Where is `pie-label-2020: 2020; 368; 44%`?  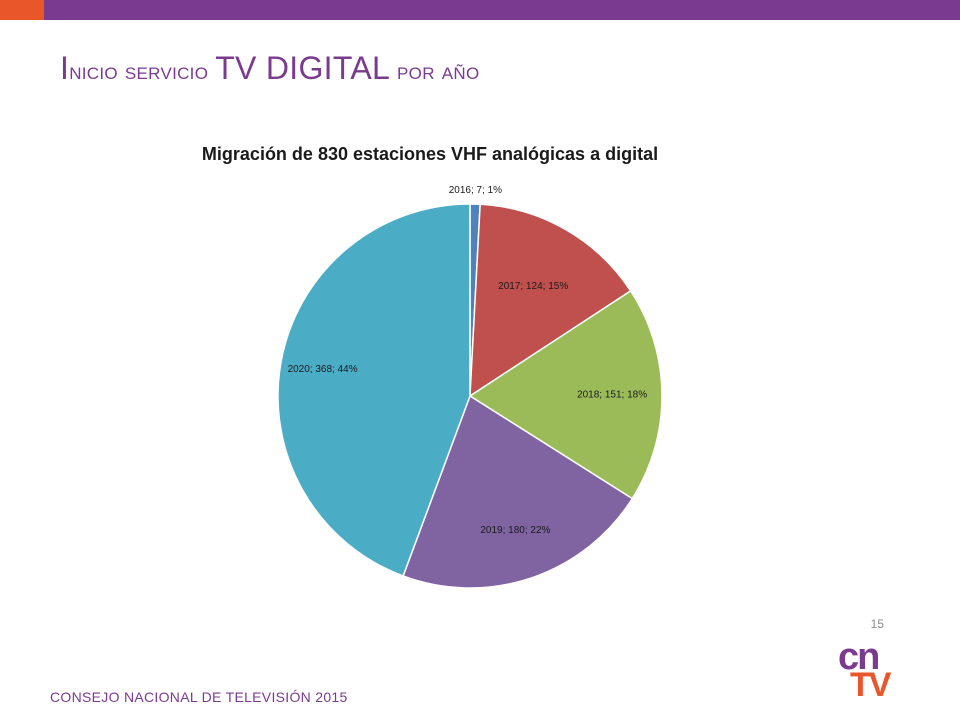 pie-label-2020: 2020; 368; 44% is located at coordinates (323, 369).